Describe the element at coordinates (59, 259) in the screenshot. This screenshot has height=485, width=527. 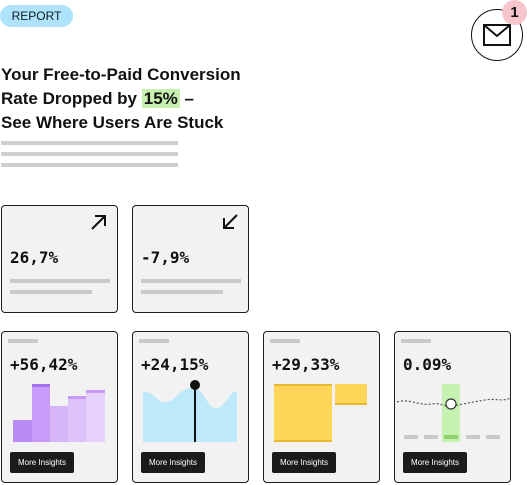
I see `kpi-card-1: 26,7%` at that location.